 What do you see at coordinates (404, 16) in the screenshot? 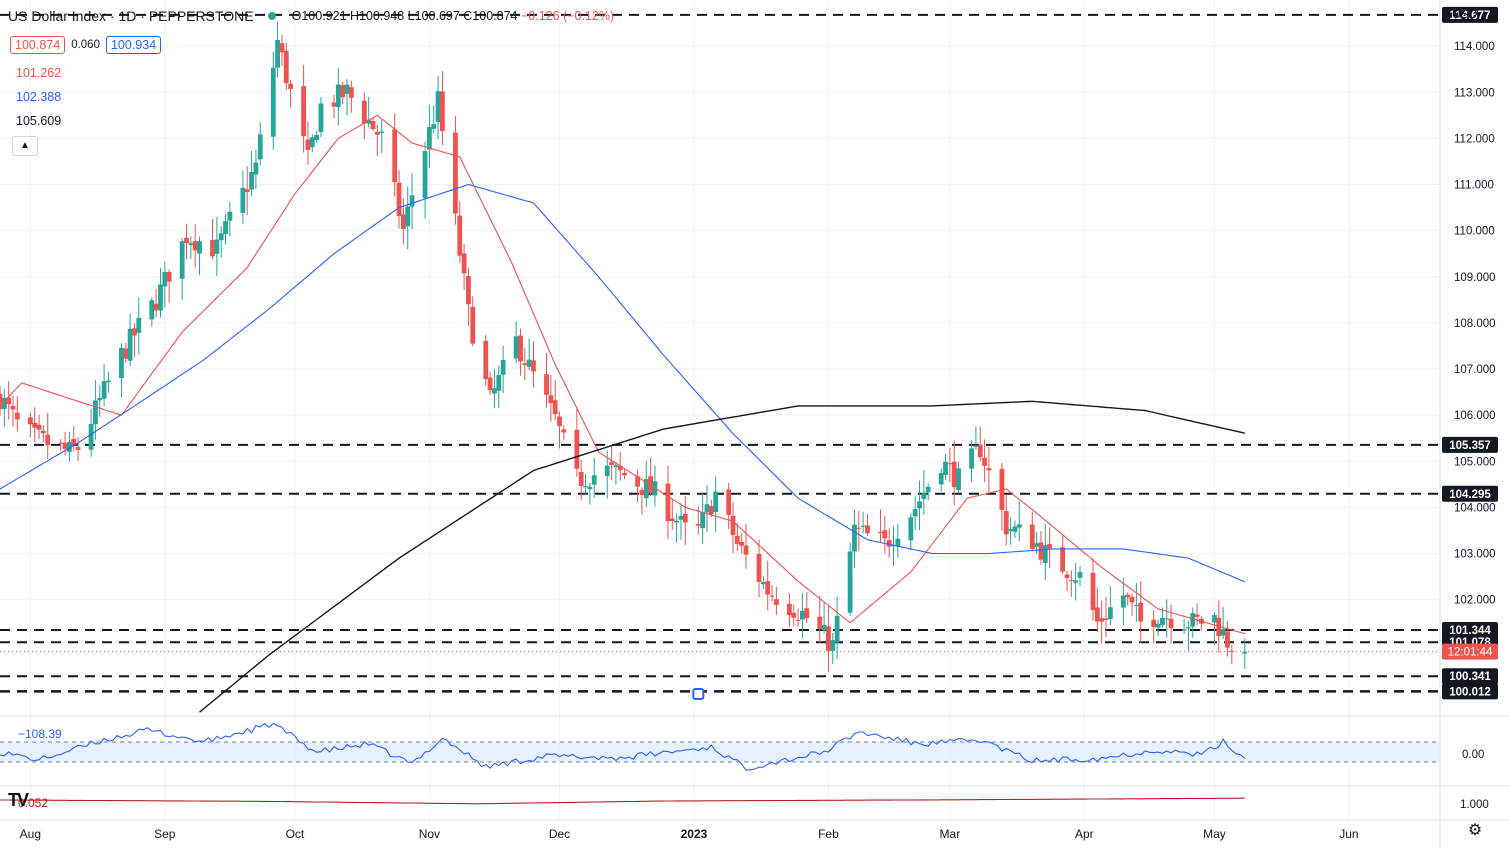
I see `ohlc-text: O100.921 H100.948 L100.697 C100.874` at bounding box center [404, 16].